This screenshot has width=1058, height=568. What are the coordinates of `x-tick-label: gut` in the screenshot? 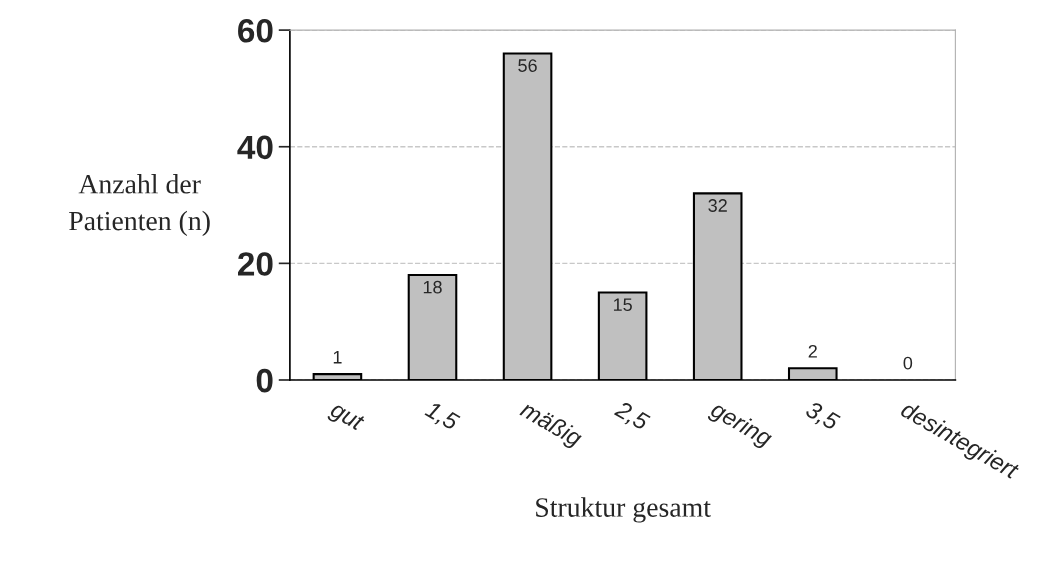 It's located at (346, 418).